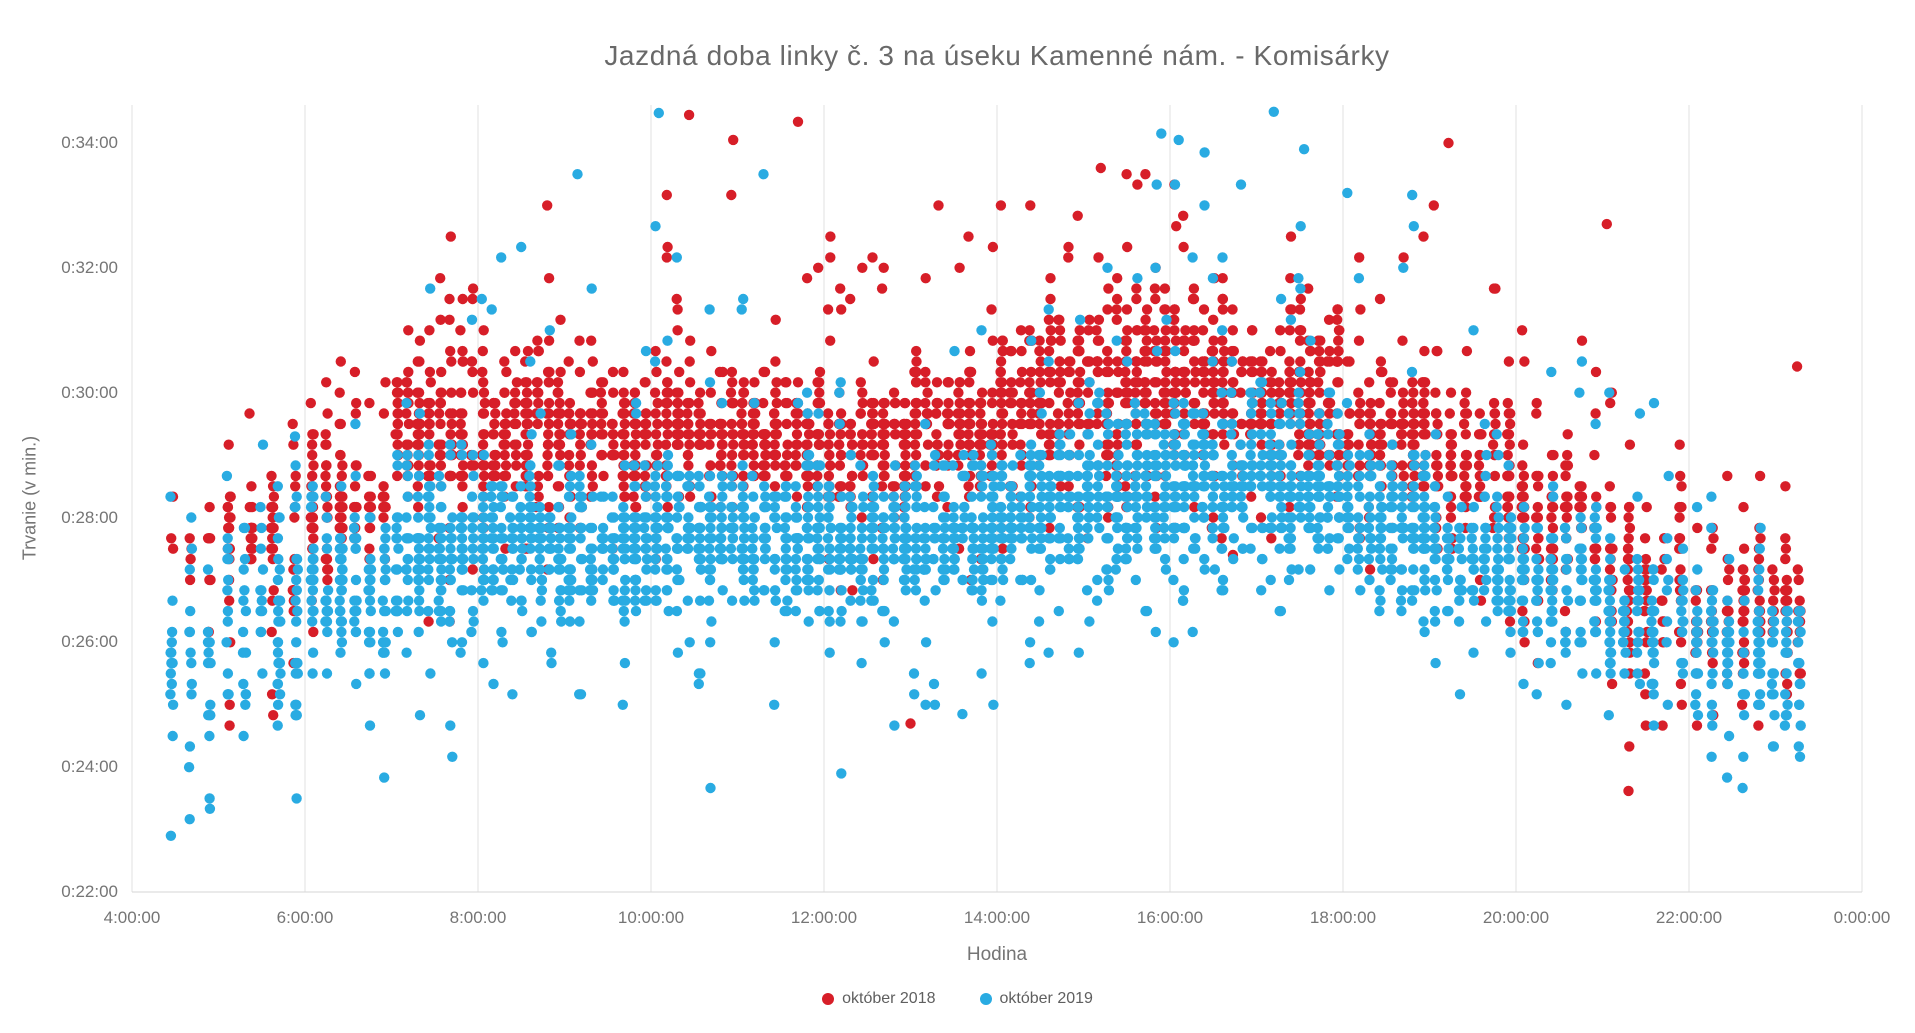 This screenshot has width=1915, height=1033. What do you see at coordinates (1170, 917) in the screenshot?
I see `x-tick-label: 16:00:00` at bounding box center [1170, 917].